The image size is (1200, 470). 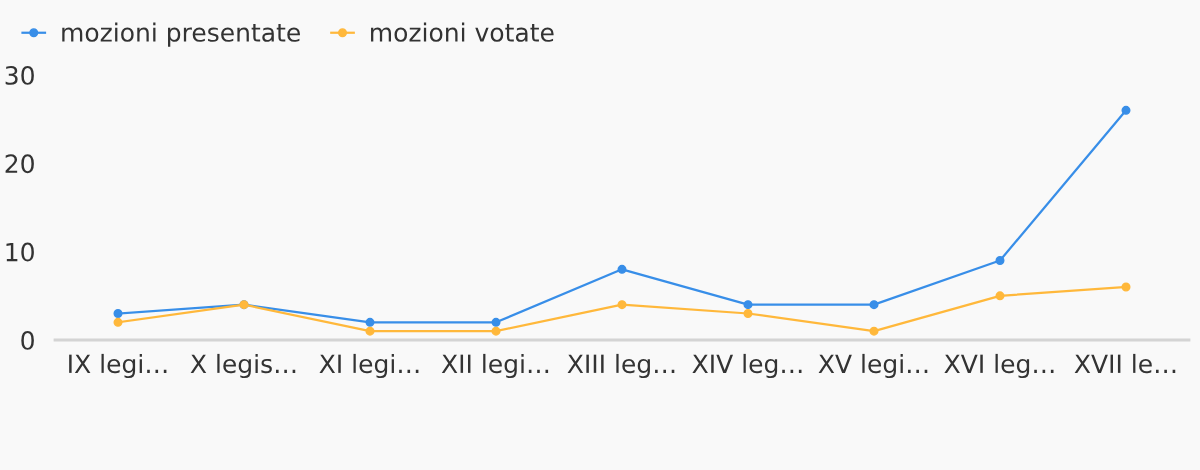 What do you see at coordinates (27, 340) in the screenshot?
I see `y-tick-label: 0` at bounding box center [27, 340].